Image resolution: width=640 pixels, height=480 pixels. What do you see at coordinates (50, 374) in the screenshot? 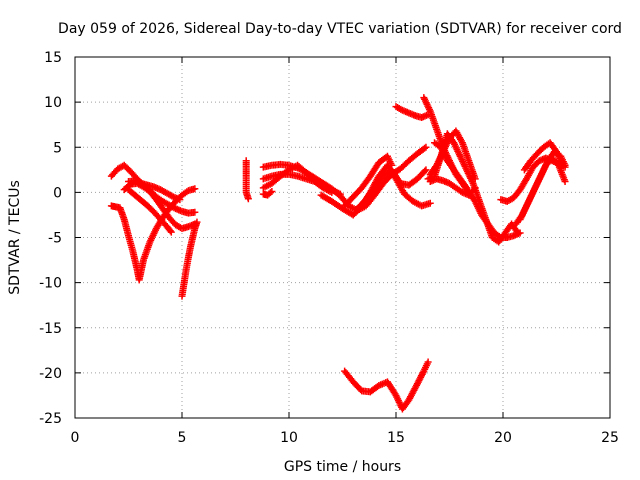
I see `y-tick-label: -20` at bounding box center [50, 374].